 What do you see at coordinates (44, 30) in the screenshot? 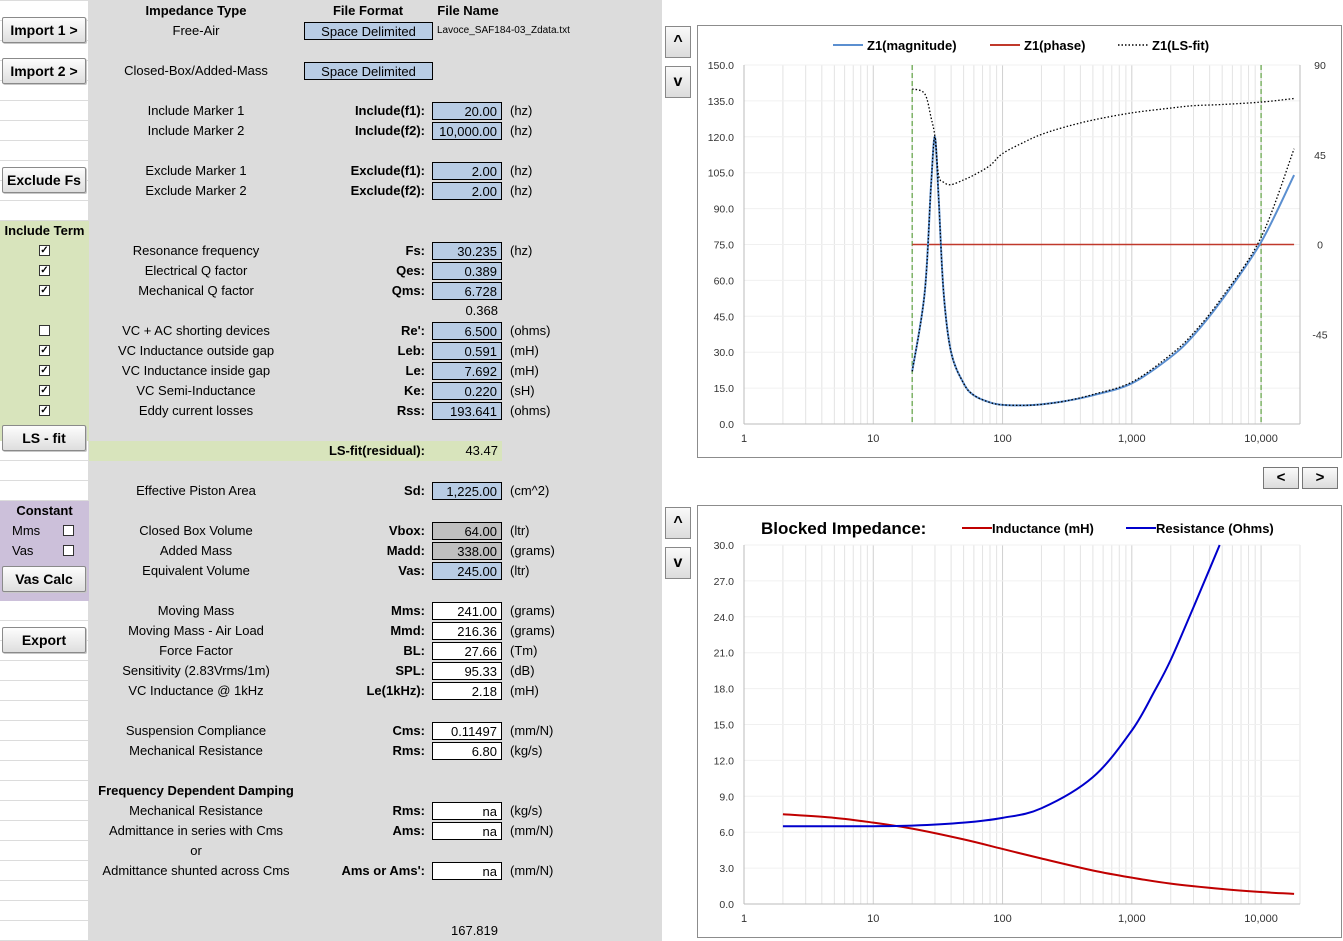
I see `import-1-button: Import 1 >` at bounding box center [44, 30].